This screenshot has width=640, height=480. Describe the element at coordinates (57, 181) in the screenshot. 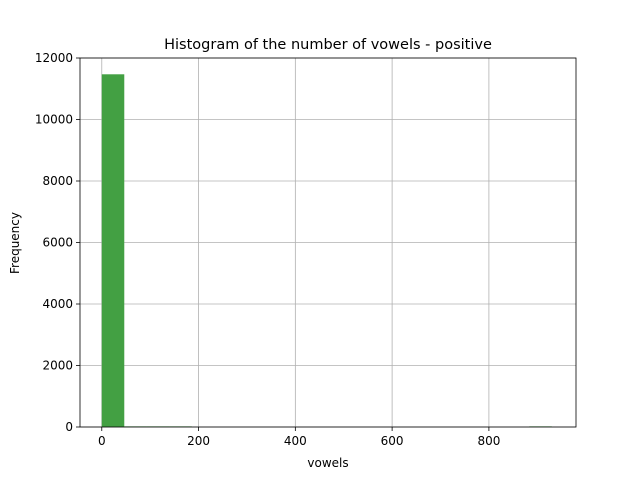

I see `y-tick-label: 8000` at that location.